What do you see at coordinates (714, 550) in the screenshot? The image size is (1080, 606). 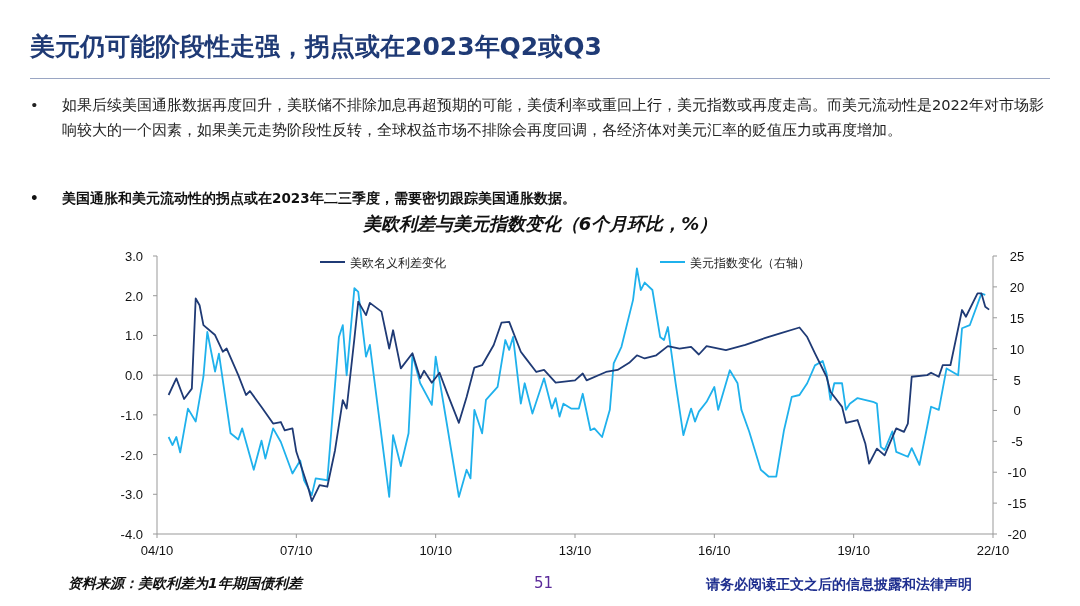 I see `x-tick-label: 16/10` at bounding box center [714, 550].